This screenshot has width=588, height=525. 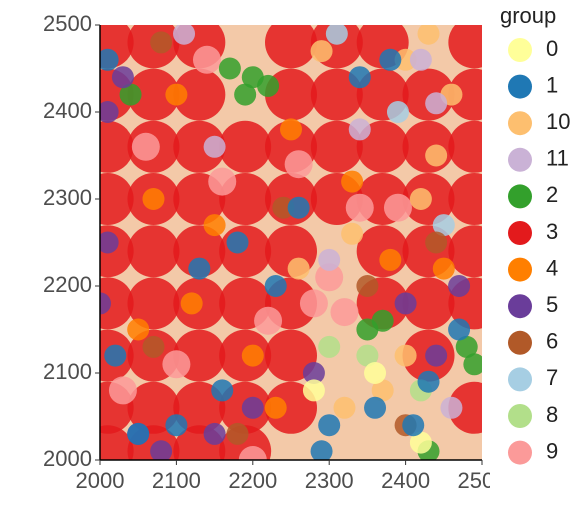 I want to click on legend-label: 9, so click(x=552, y=450).